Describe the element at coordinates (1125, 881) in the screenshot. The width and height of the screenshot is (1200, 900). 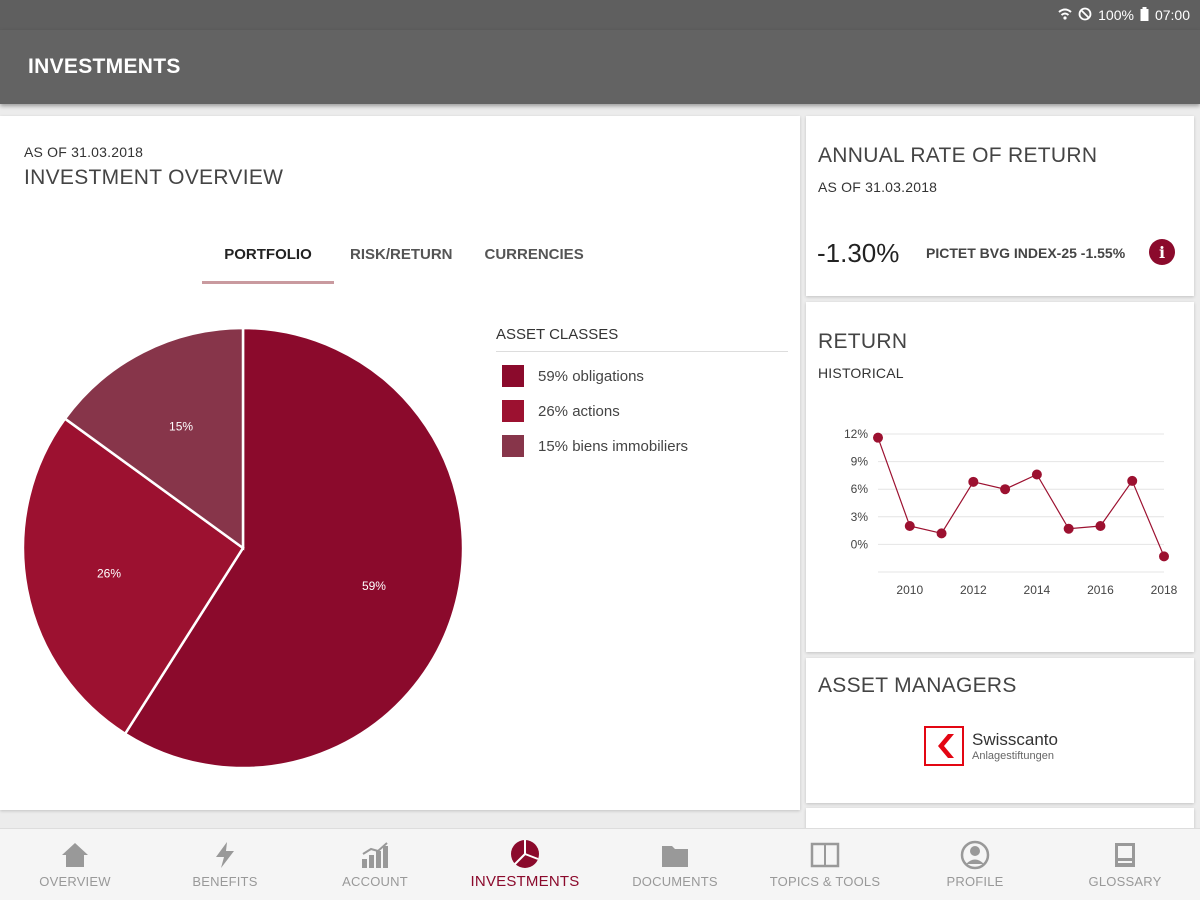
I see `nav-label: GLOSSARY` at that location.